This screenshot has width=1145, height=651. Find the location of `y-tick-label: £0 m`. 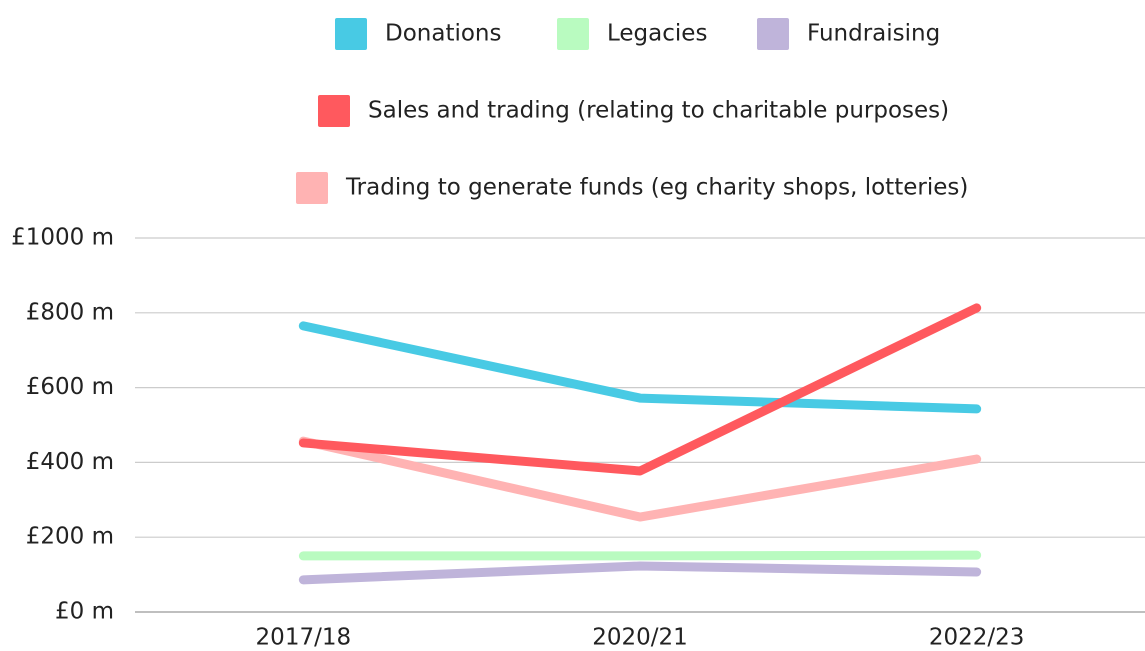

y-tick-label: £0 m is located at coordinates (84, 612).